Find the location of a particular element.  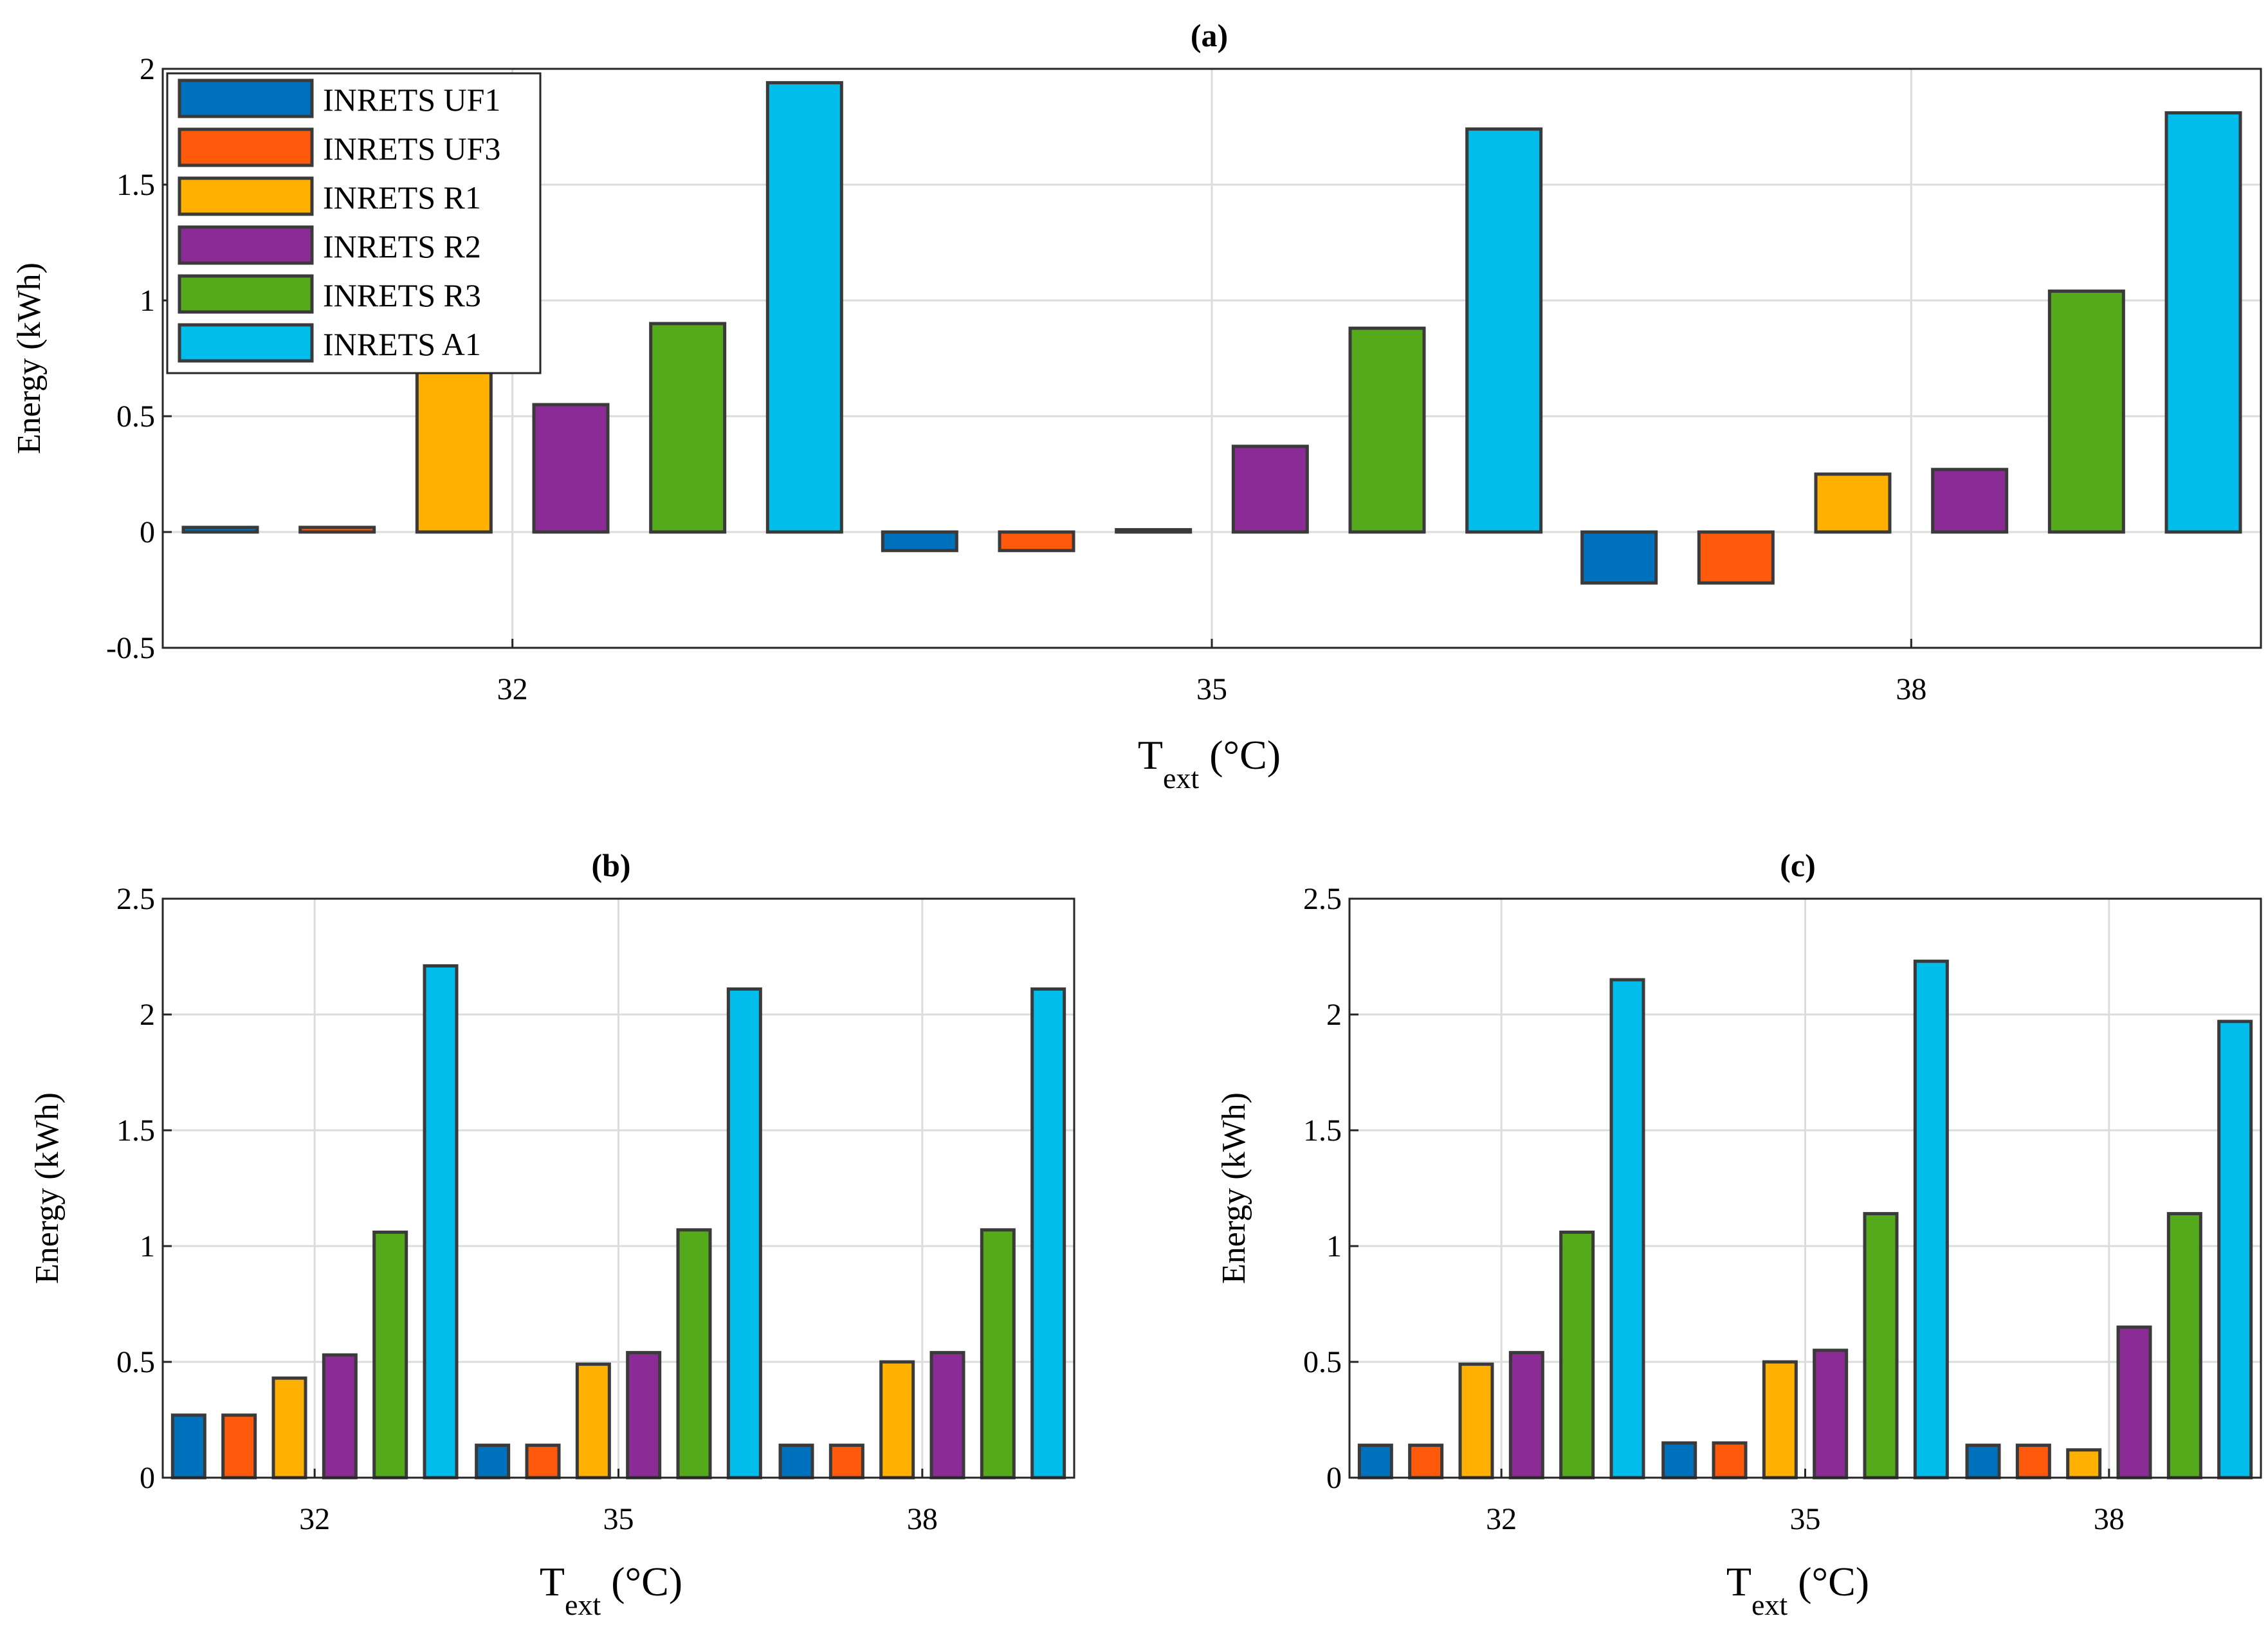

legend-item: INRETS R1 is located at coordinates (329, 196).